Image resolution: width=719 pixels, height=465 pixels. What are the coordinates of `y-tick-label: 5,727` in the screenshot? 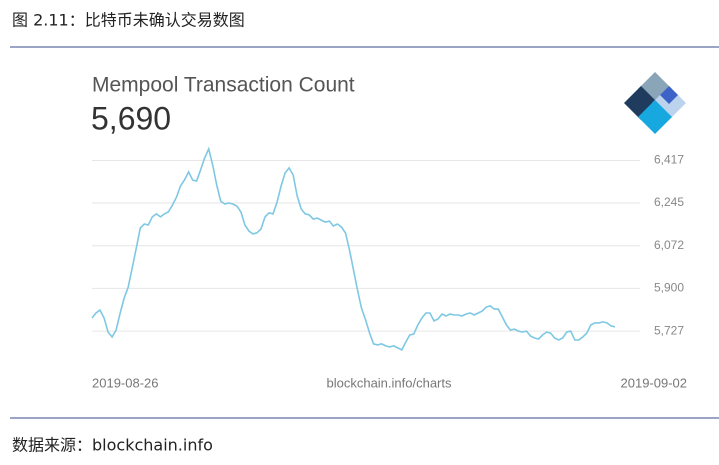 It's located at (669, 330).